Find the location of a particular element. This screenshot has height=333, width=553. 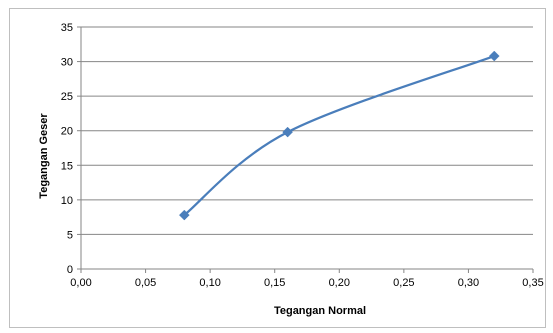

x-tick-label: 0,25 is located at coordinates (403, 283).